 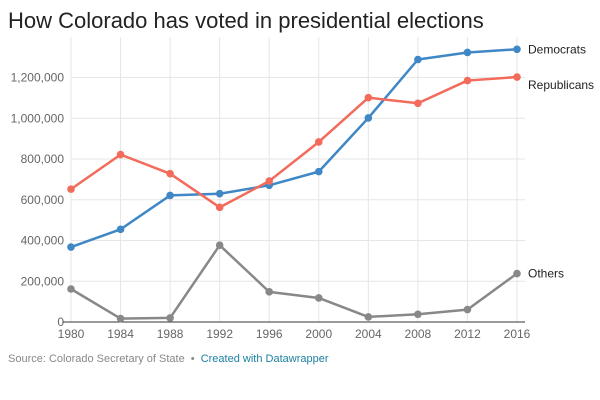 What do you see at coordinates (96, 359) in the screenshot?
I see `source-note: Source: Colorado Secretary of State` at bounding box center [96, 359].